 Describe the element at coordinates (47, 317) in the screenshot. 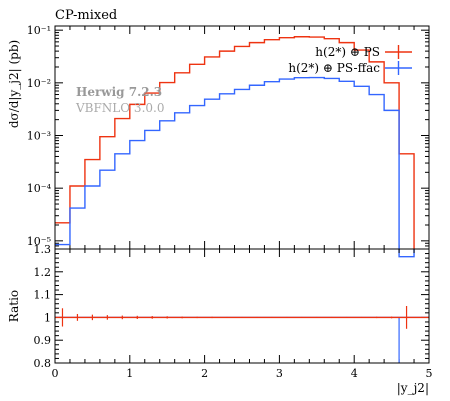

I see `ratio-y-tick-label: 1` at that location.